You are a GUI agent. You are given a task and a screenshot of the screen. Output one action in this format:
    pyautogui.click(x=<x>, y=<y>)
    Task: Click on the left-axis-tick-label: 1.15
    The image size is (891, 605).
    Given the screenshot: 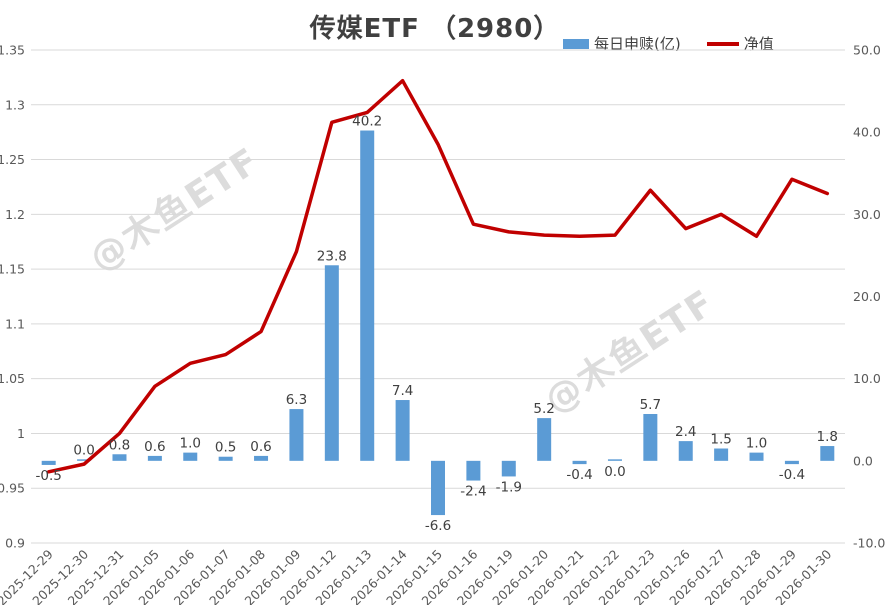 What is the action you would take?
    pyautogui.click(x=12, y=269)
    